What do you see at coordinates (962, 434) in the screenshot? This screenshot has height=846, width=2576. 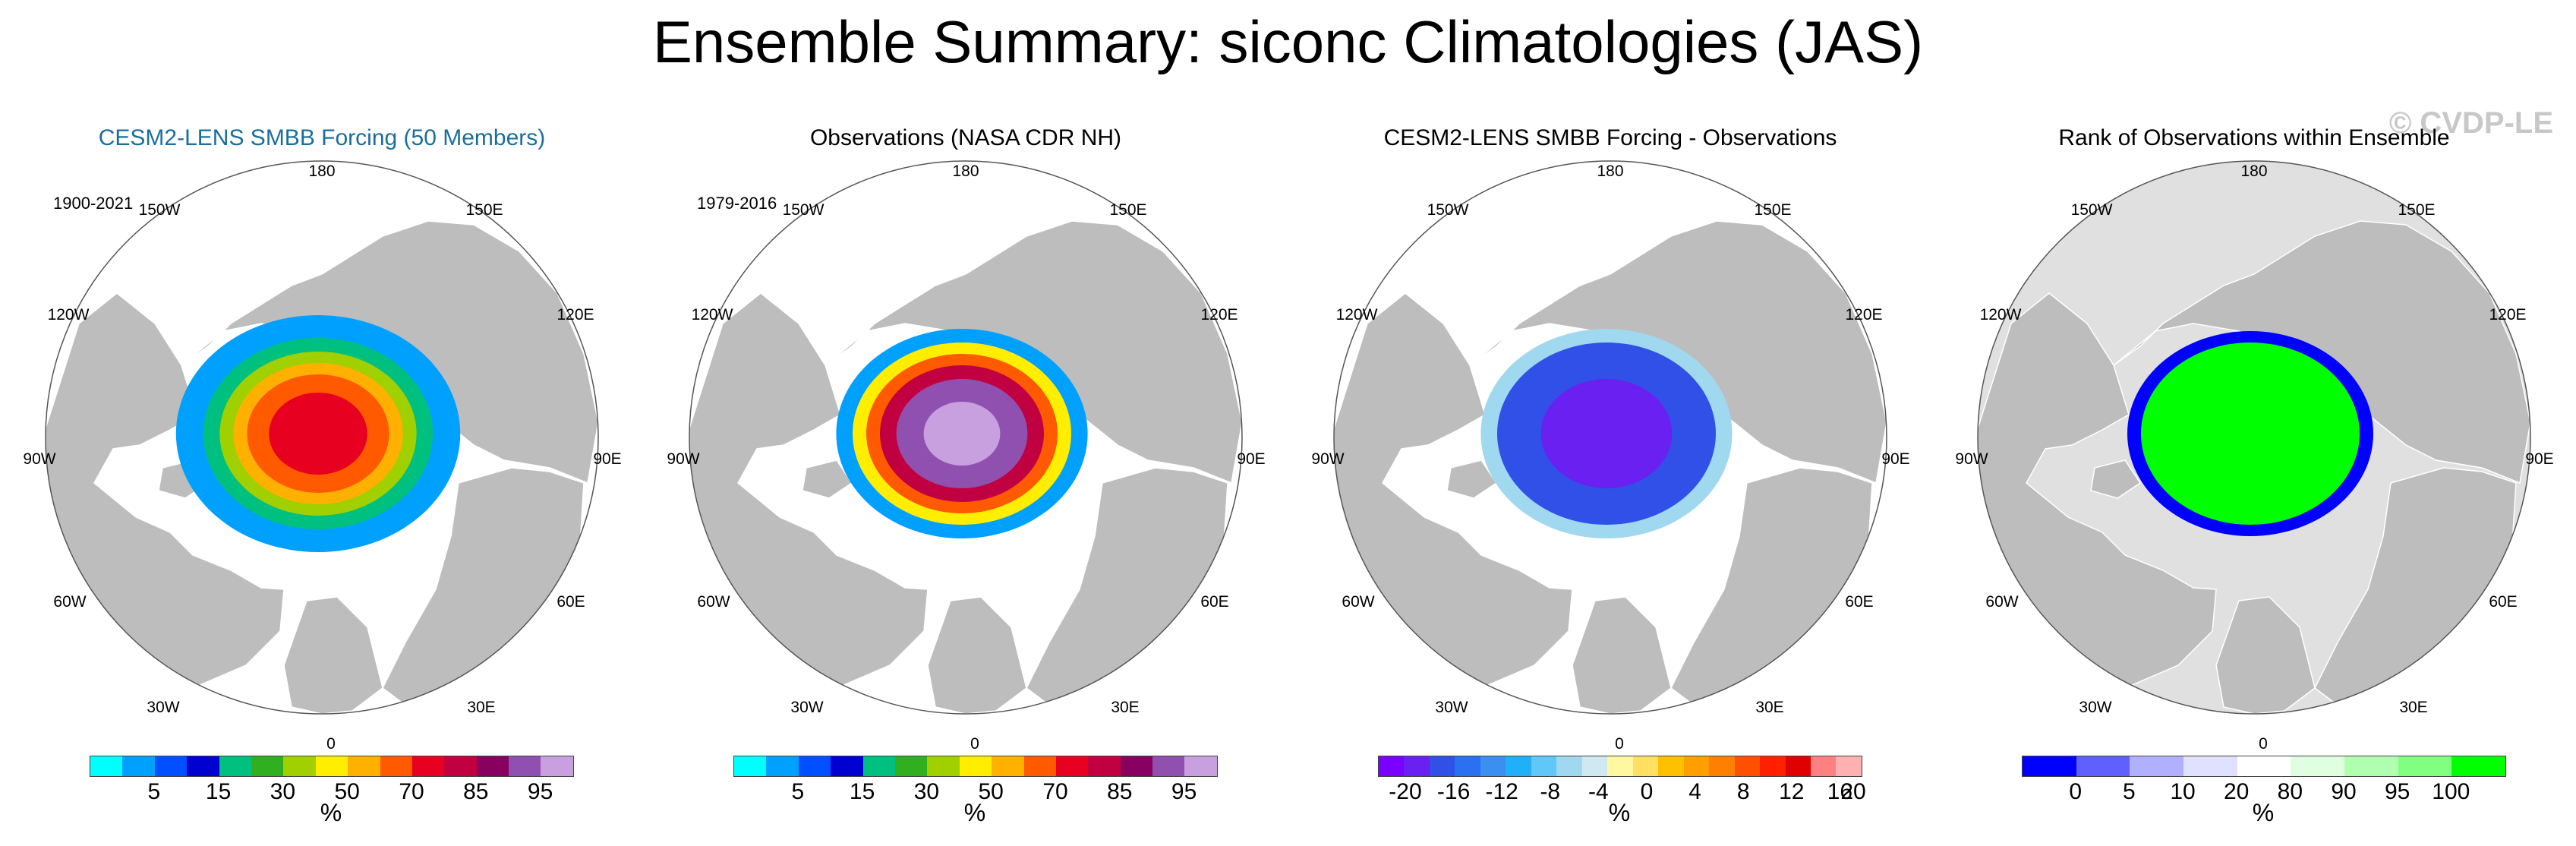 I see `sea-ice-contour` at bounding box center [962, 434].